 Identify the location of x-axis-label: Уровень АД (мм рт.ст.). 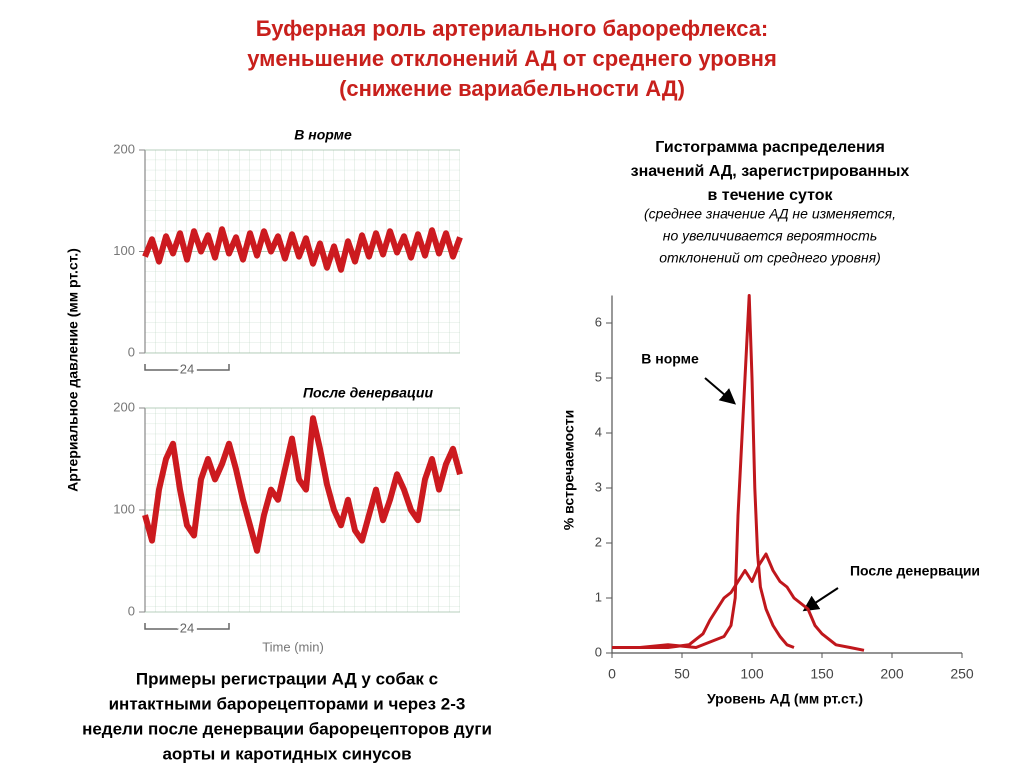
(785, 699).